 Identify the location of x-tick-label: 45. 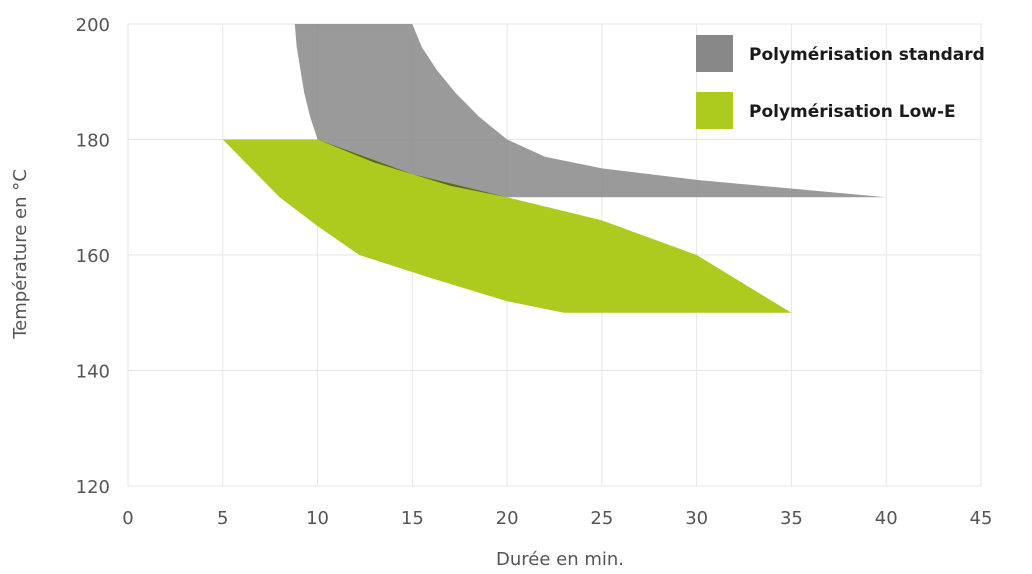
(981, 518).